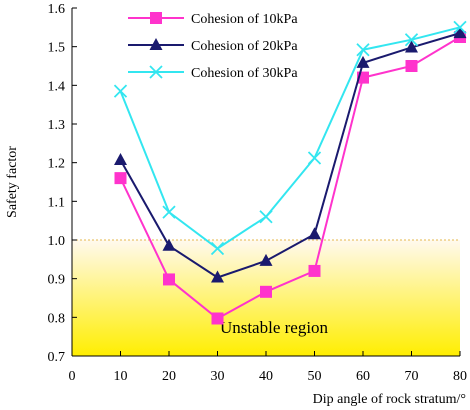 The image size is (470, 410). Describe the element at coordinates (12, 182) in the screenshot. I see `y-axis-label: Safety factor` at that location.